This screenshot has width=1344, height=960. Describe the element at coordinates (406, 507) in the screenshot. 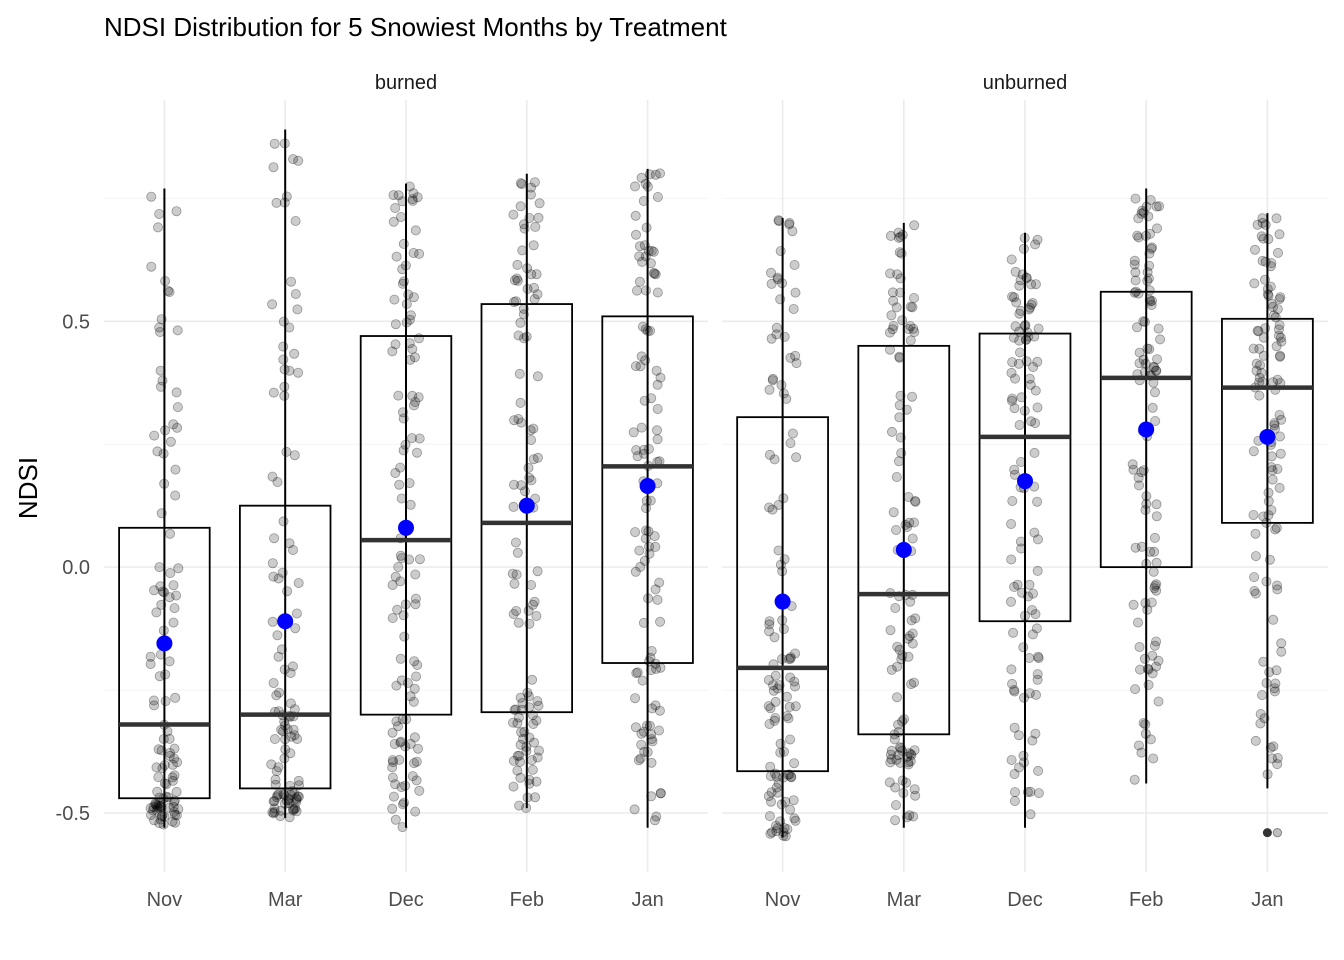

I see `box-burned-Dec` at that location.